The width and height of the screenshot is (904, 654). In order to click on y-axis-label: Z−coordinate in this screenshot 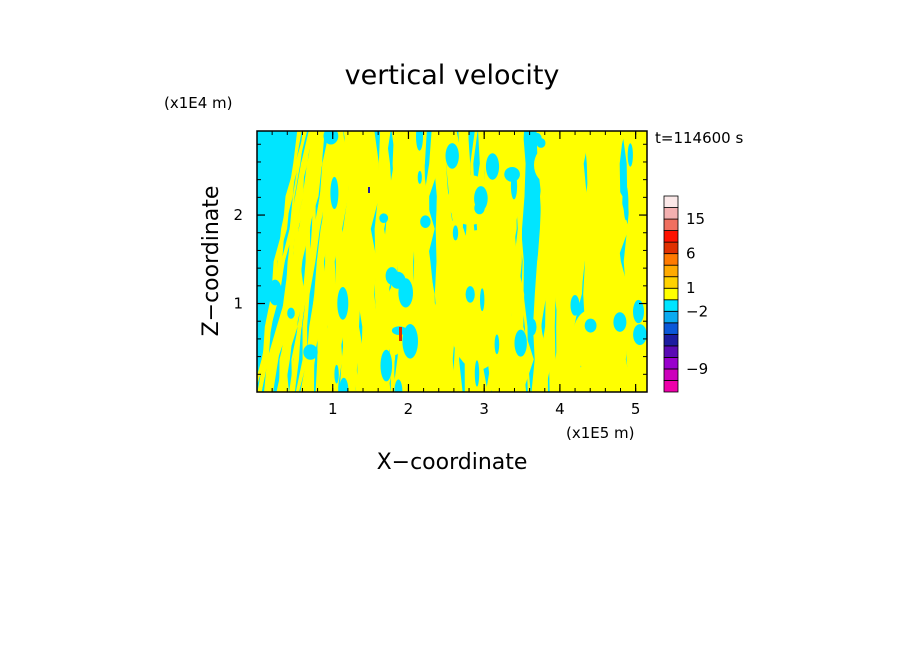, I will do `click(211, 261)`.